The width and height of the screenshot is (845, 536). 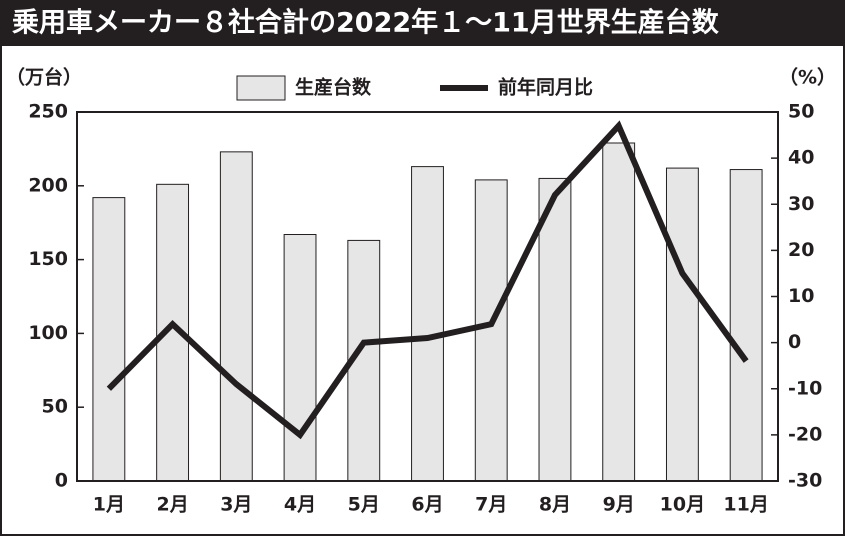 What do you see at coordinates (805, 434) in the screenshot?
I see `y2-tick-label: -20` at bounding box center [805, 434].